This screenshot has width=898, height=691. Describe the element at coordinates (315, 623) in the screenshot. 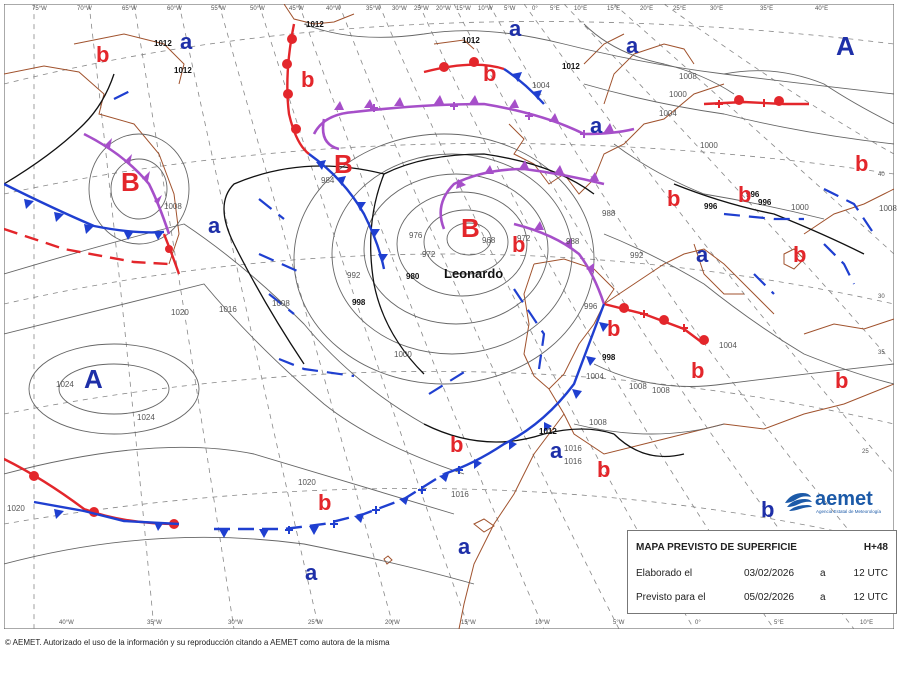

I see `grid-label-bottom: 25°W` at that location.